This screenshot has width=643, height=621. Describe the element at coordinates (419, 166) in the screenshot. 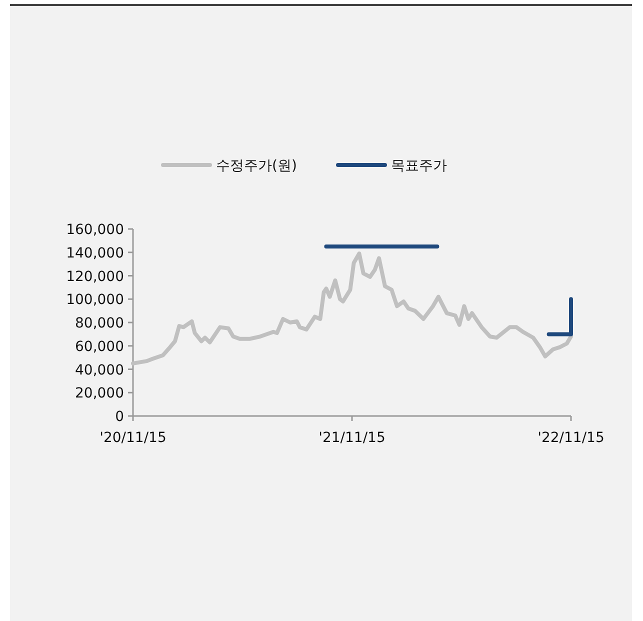

I see `legend-label: 목표주가` at that location.